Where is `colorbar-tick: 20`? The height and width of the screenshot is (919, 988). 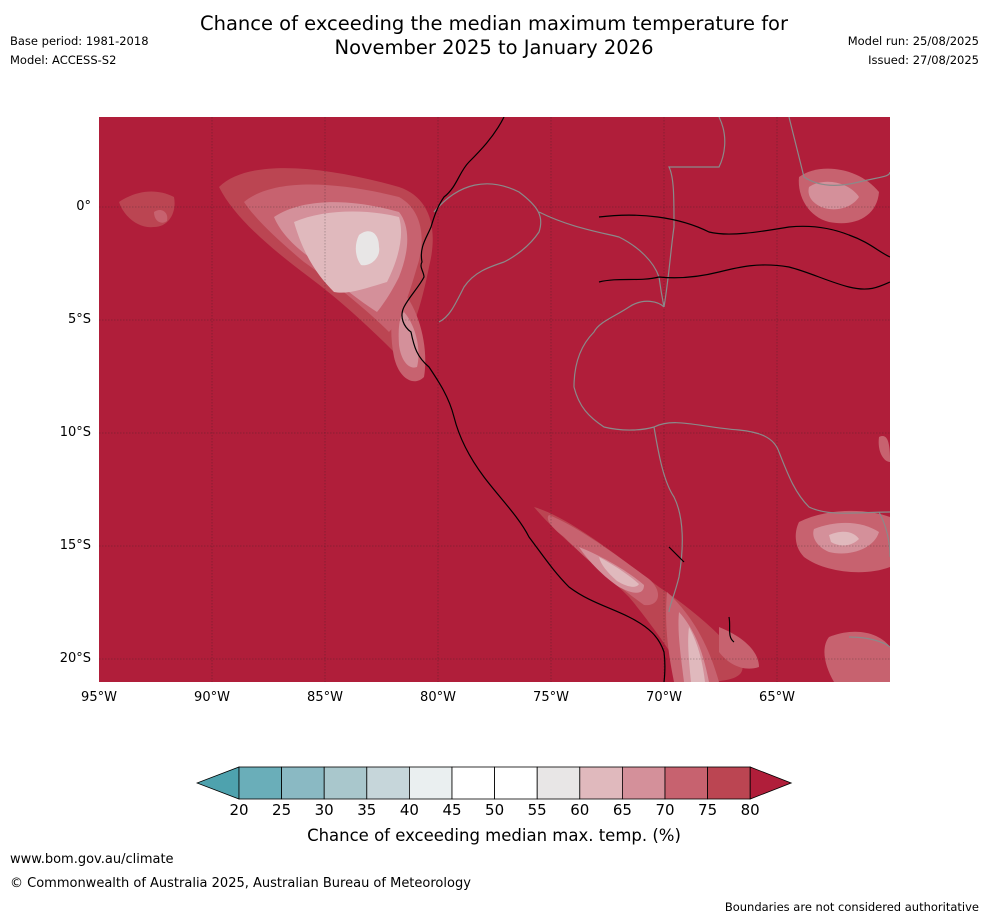
colorbar-tick: 20 is located at coordinates (239, 810).